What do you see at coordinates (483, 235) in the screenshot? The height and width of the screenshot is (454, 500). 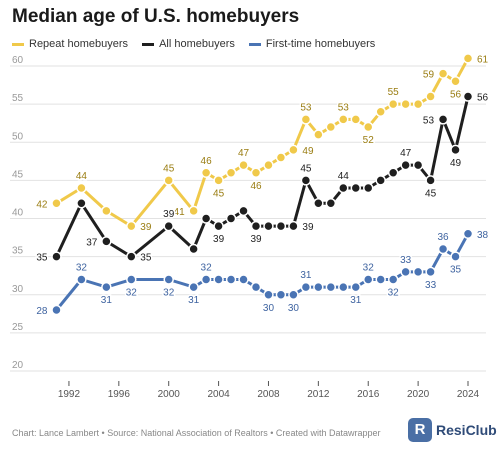 I see `data-label-first: 38` at bounding box center [483, 235].